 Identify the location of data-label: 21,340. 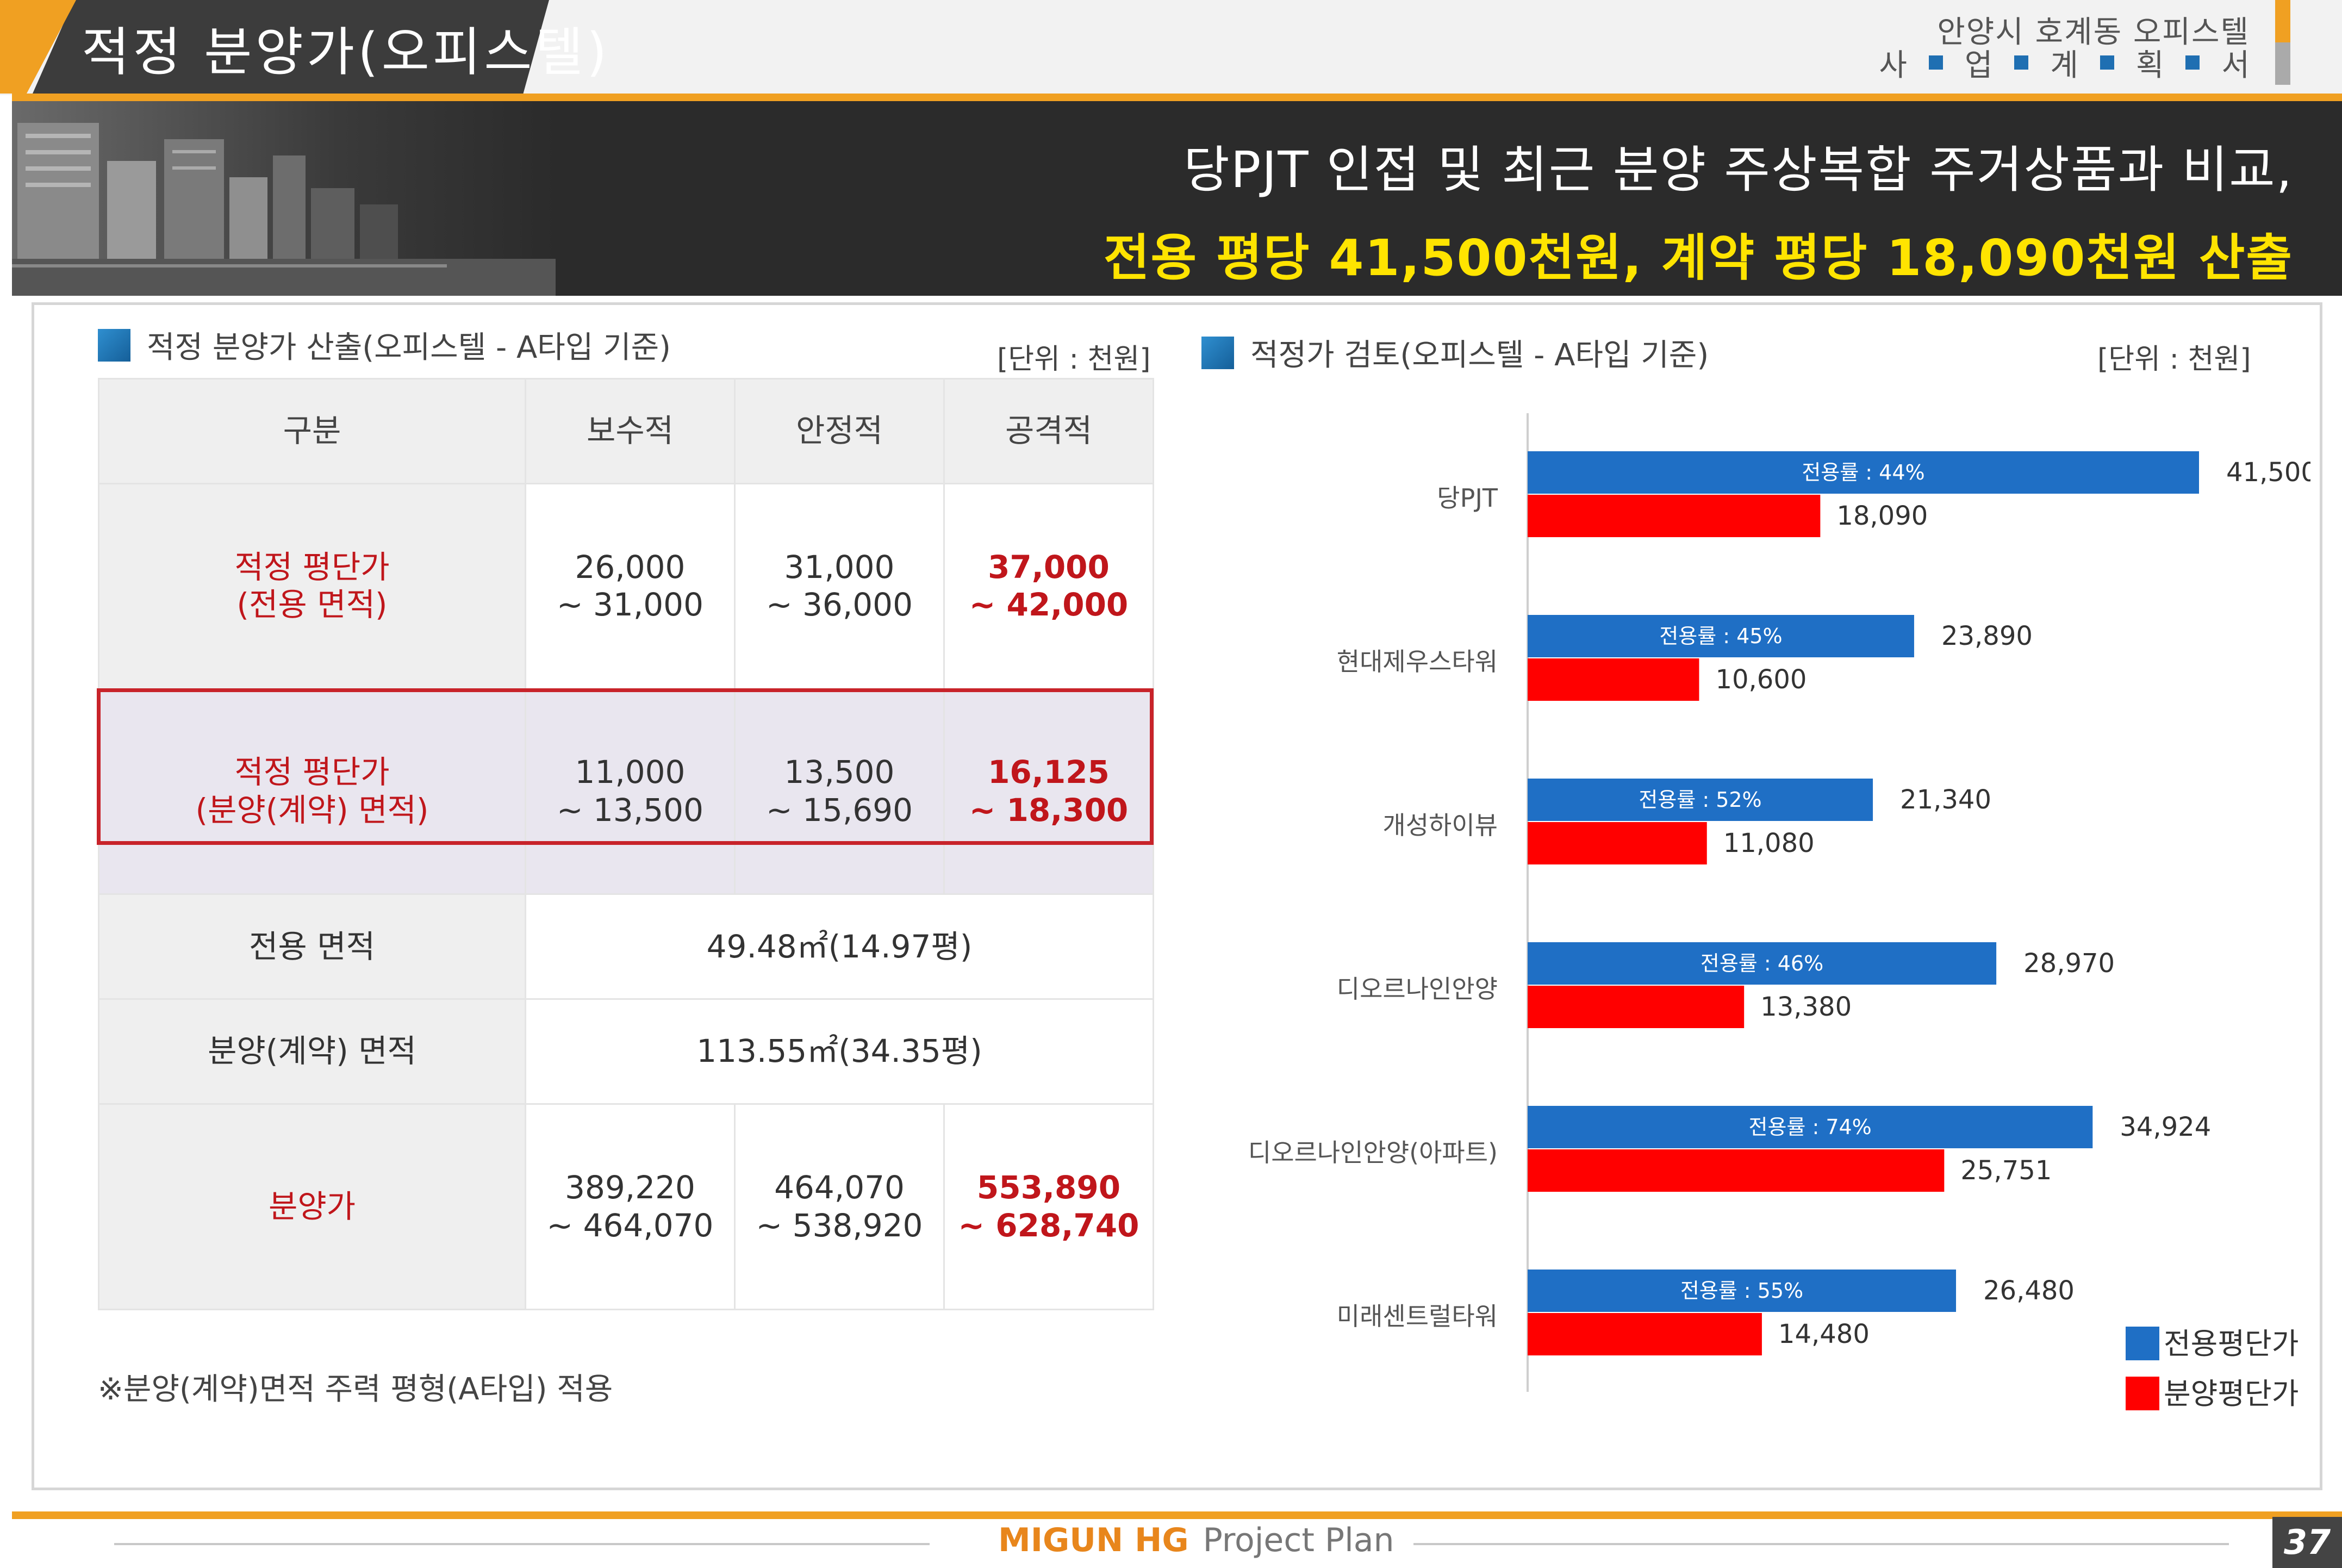
(1945, 800).